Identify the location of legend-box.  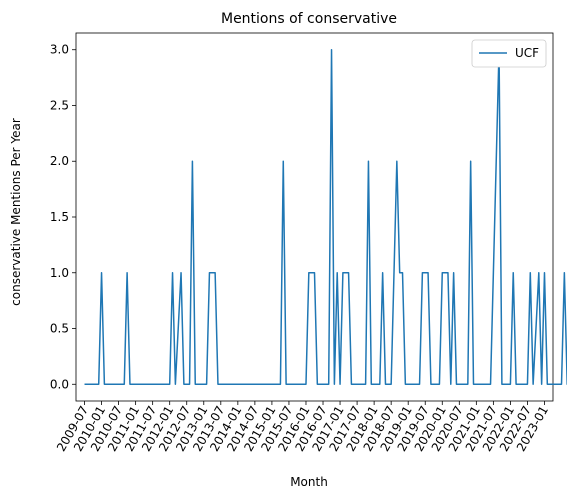
(509, 53).